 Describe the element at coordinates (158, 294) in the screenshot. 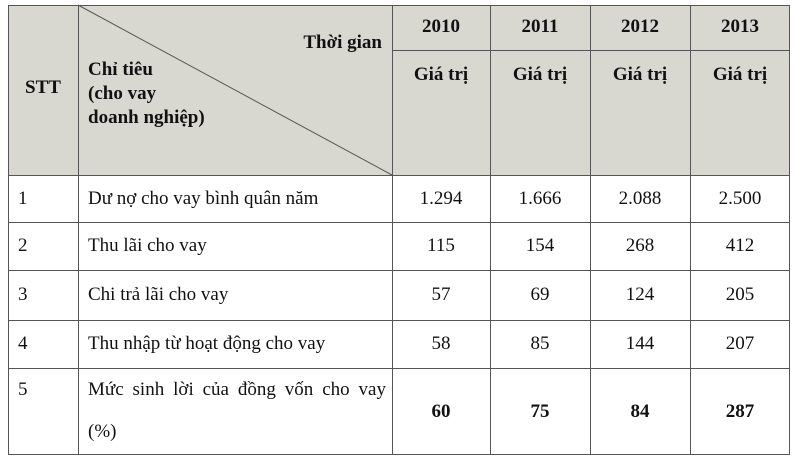

I see `row-label: Chi trả lãi cho vay` at that location.